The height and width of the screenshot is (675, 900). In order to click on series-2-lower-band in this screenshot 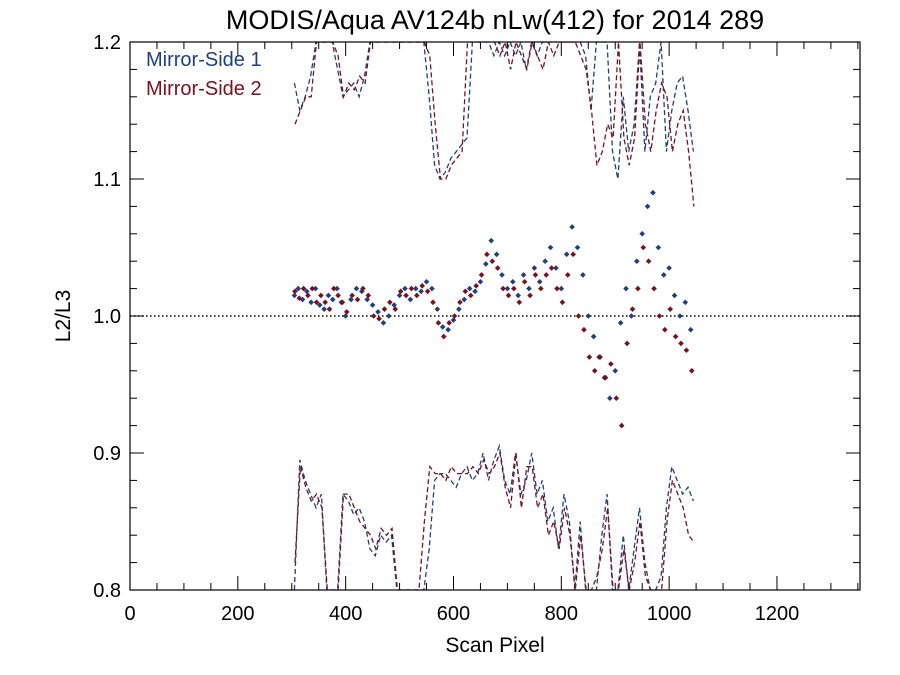, I will do `click(494, 520)`.